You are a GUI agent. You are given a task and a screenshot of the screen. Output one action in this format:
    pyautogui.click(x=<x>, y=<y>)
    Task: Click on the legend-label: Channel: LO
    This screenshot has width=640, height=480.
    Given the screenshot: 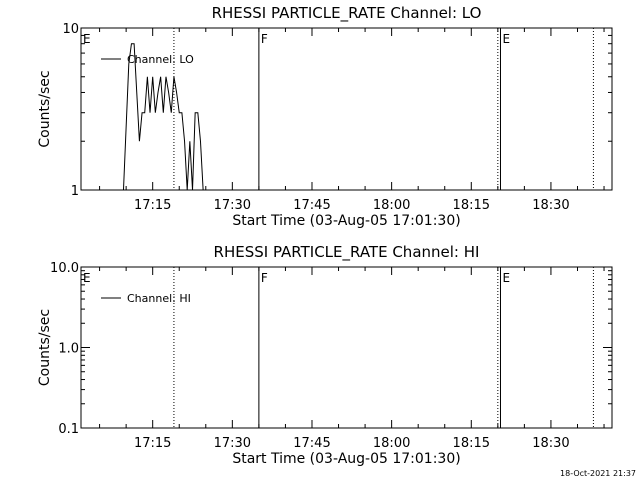 What is the action you would take?
    pyautogui.click(x=160, y=59)
    